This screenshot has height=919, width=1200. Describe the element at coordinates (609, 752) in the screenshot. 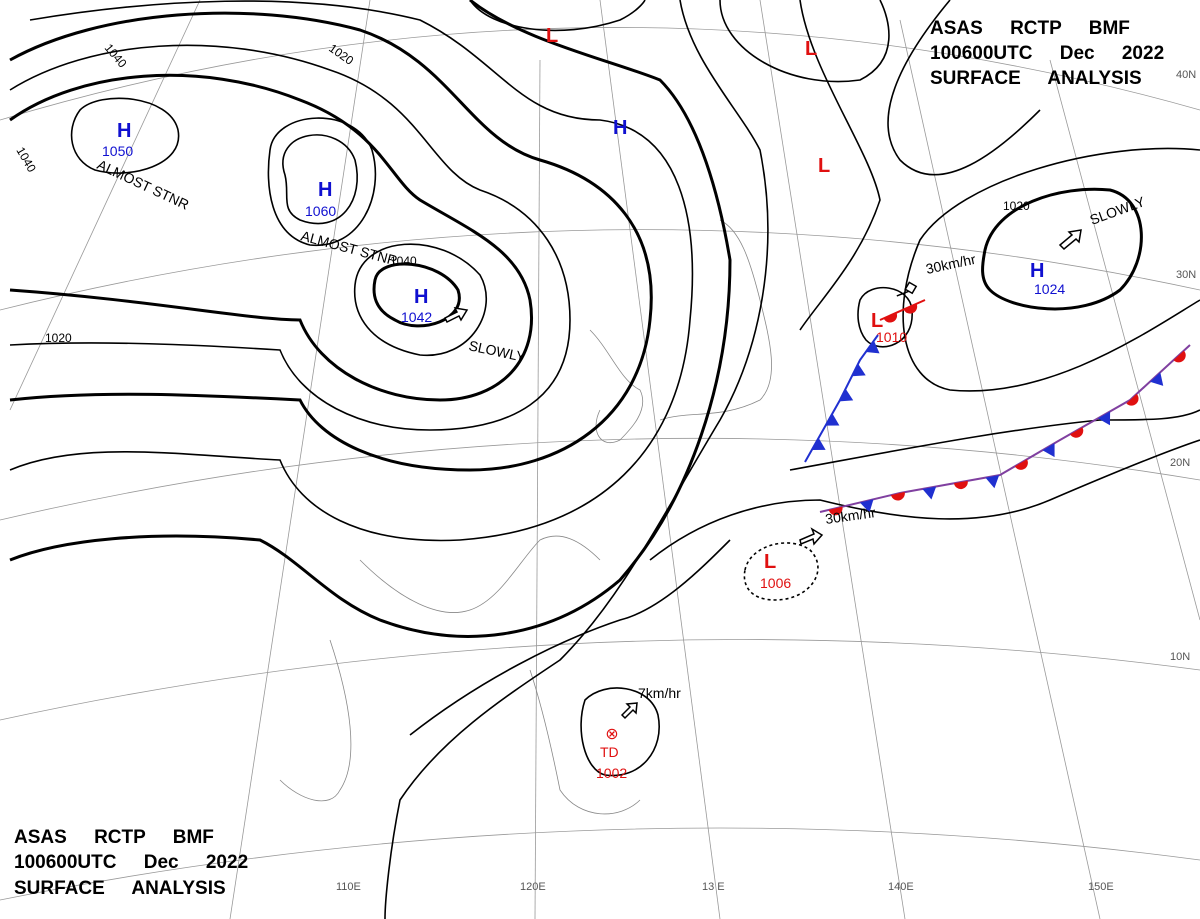

I see `td-label: TD` at that location.